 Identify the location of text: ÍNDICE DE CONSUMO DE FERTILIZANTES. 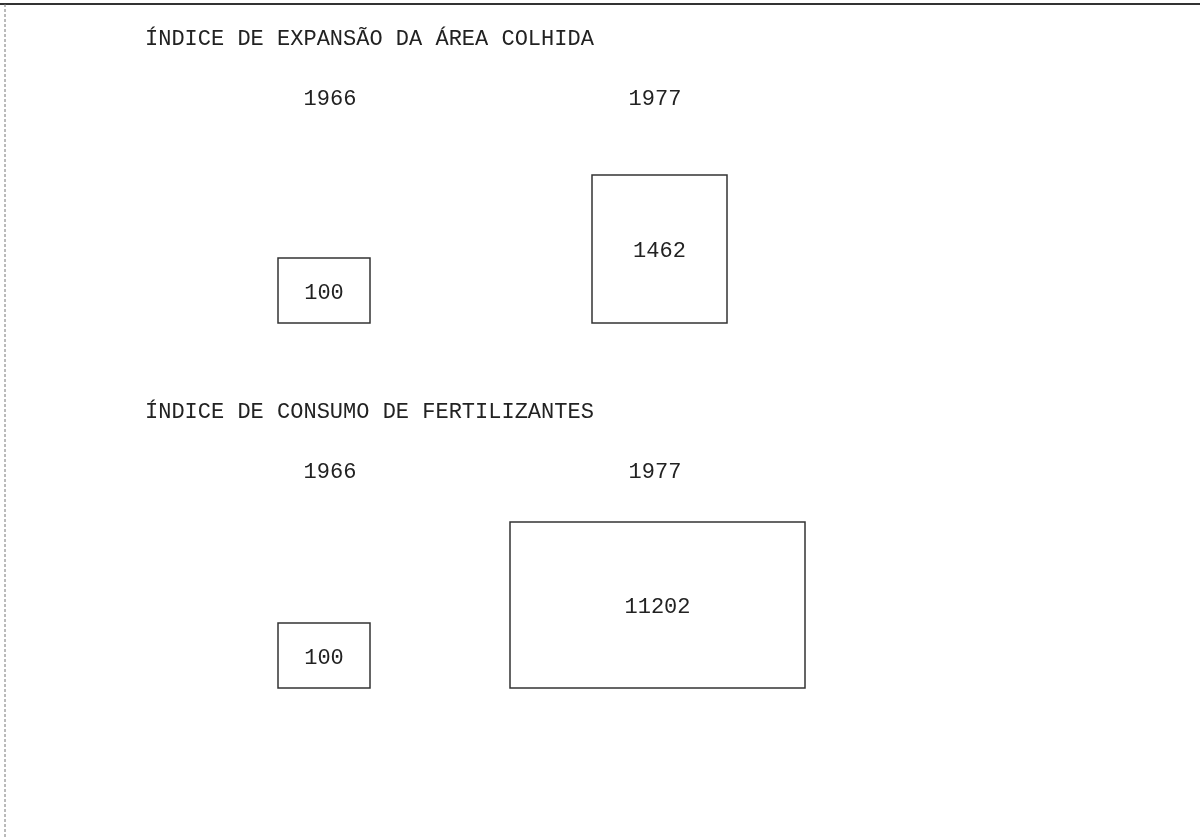
(369, 412).